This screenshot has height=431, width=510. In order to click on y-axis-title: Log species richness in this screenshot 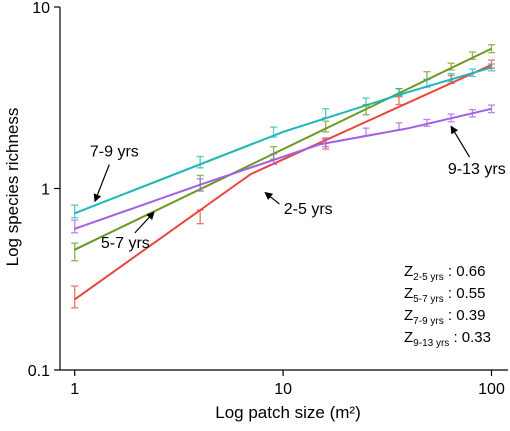, I will do `click(12, 187)`.